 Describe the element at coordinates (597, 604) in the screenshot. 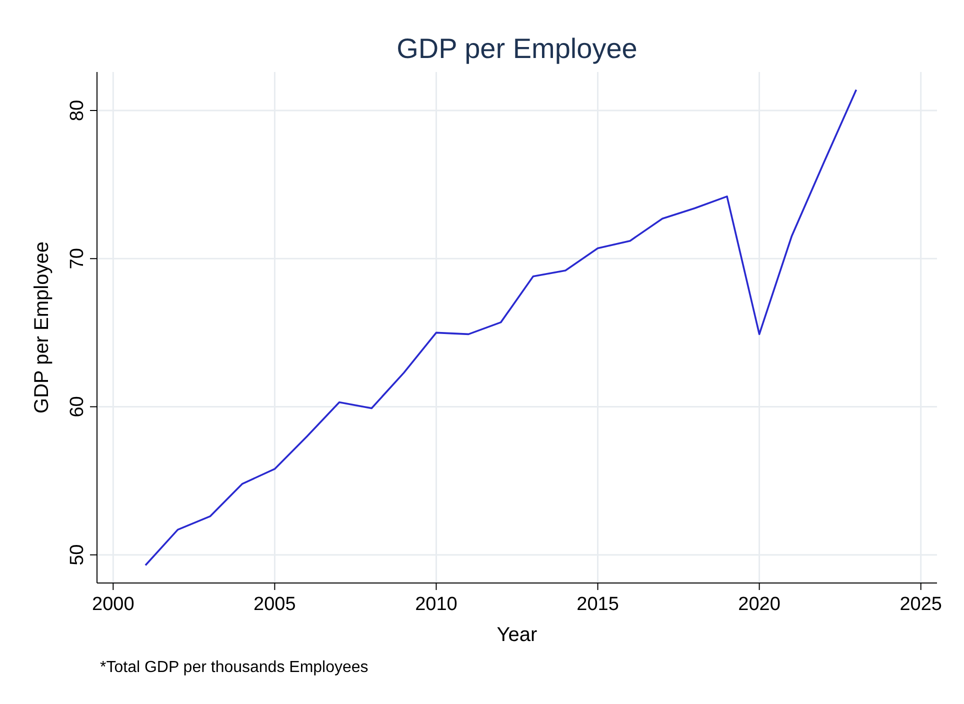

I see `x-tick-label: 2015` at that location.